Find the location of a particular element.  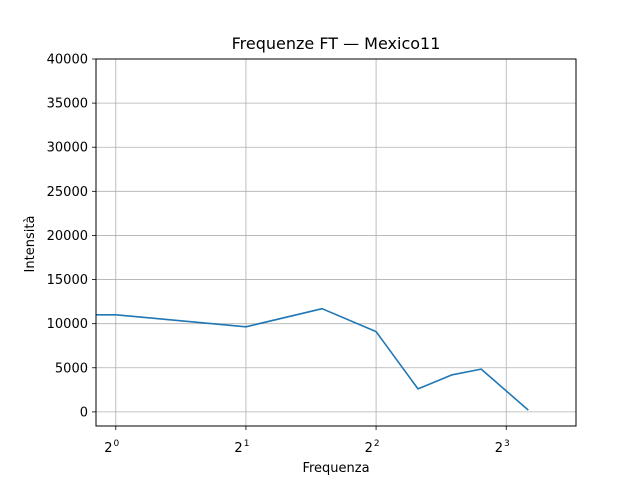

data-series-line is located at coordinates (312, 359).